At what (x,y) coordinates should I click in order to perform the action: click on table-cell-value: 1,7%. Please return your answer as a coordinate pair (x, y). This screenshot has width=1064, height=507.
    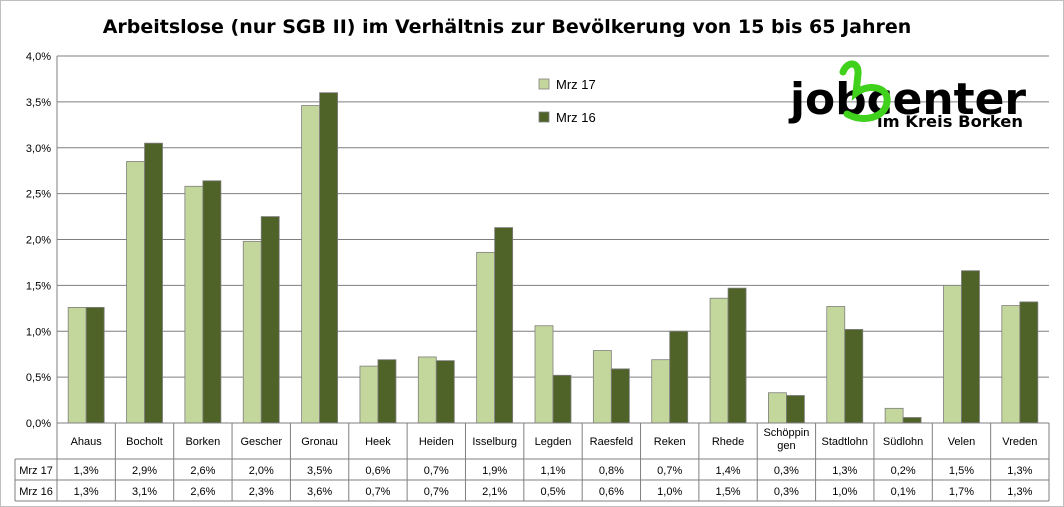
    Looking at the image, I should click on (961, 492).